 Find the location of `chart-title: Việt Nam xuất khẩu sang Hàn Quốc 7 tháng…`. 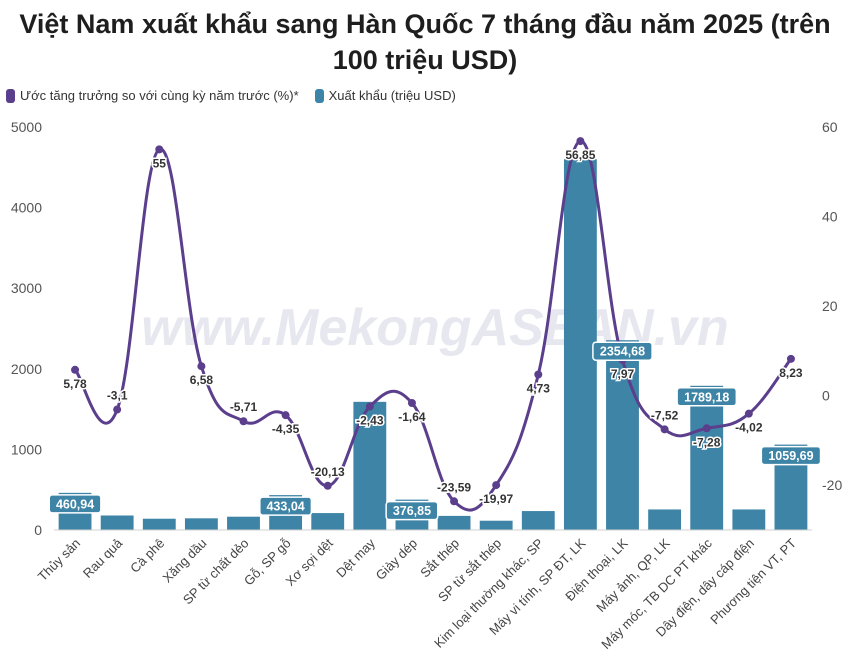

chart-title: Việt Nam xuất khẩu sang Hàn Quốc 7 tháng… is located at coordinates (425, 42).